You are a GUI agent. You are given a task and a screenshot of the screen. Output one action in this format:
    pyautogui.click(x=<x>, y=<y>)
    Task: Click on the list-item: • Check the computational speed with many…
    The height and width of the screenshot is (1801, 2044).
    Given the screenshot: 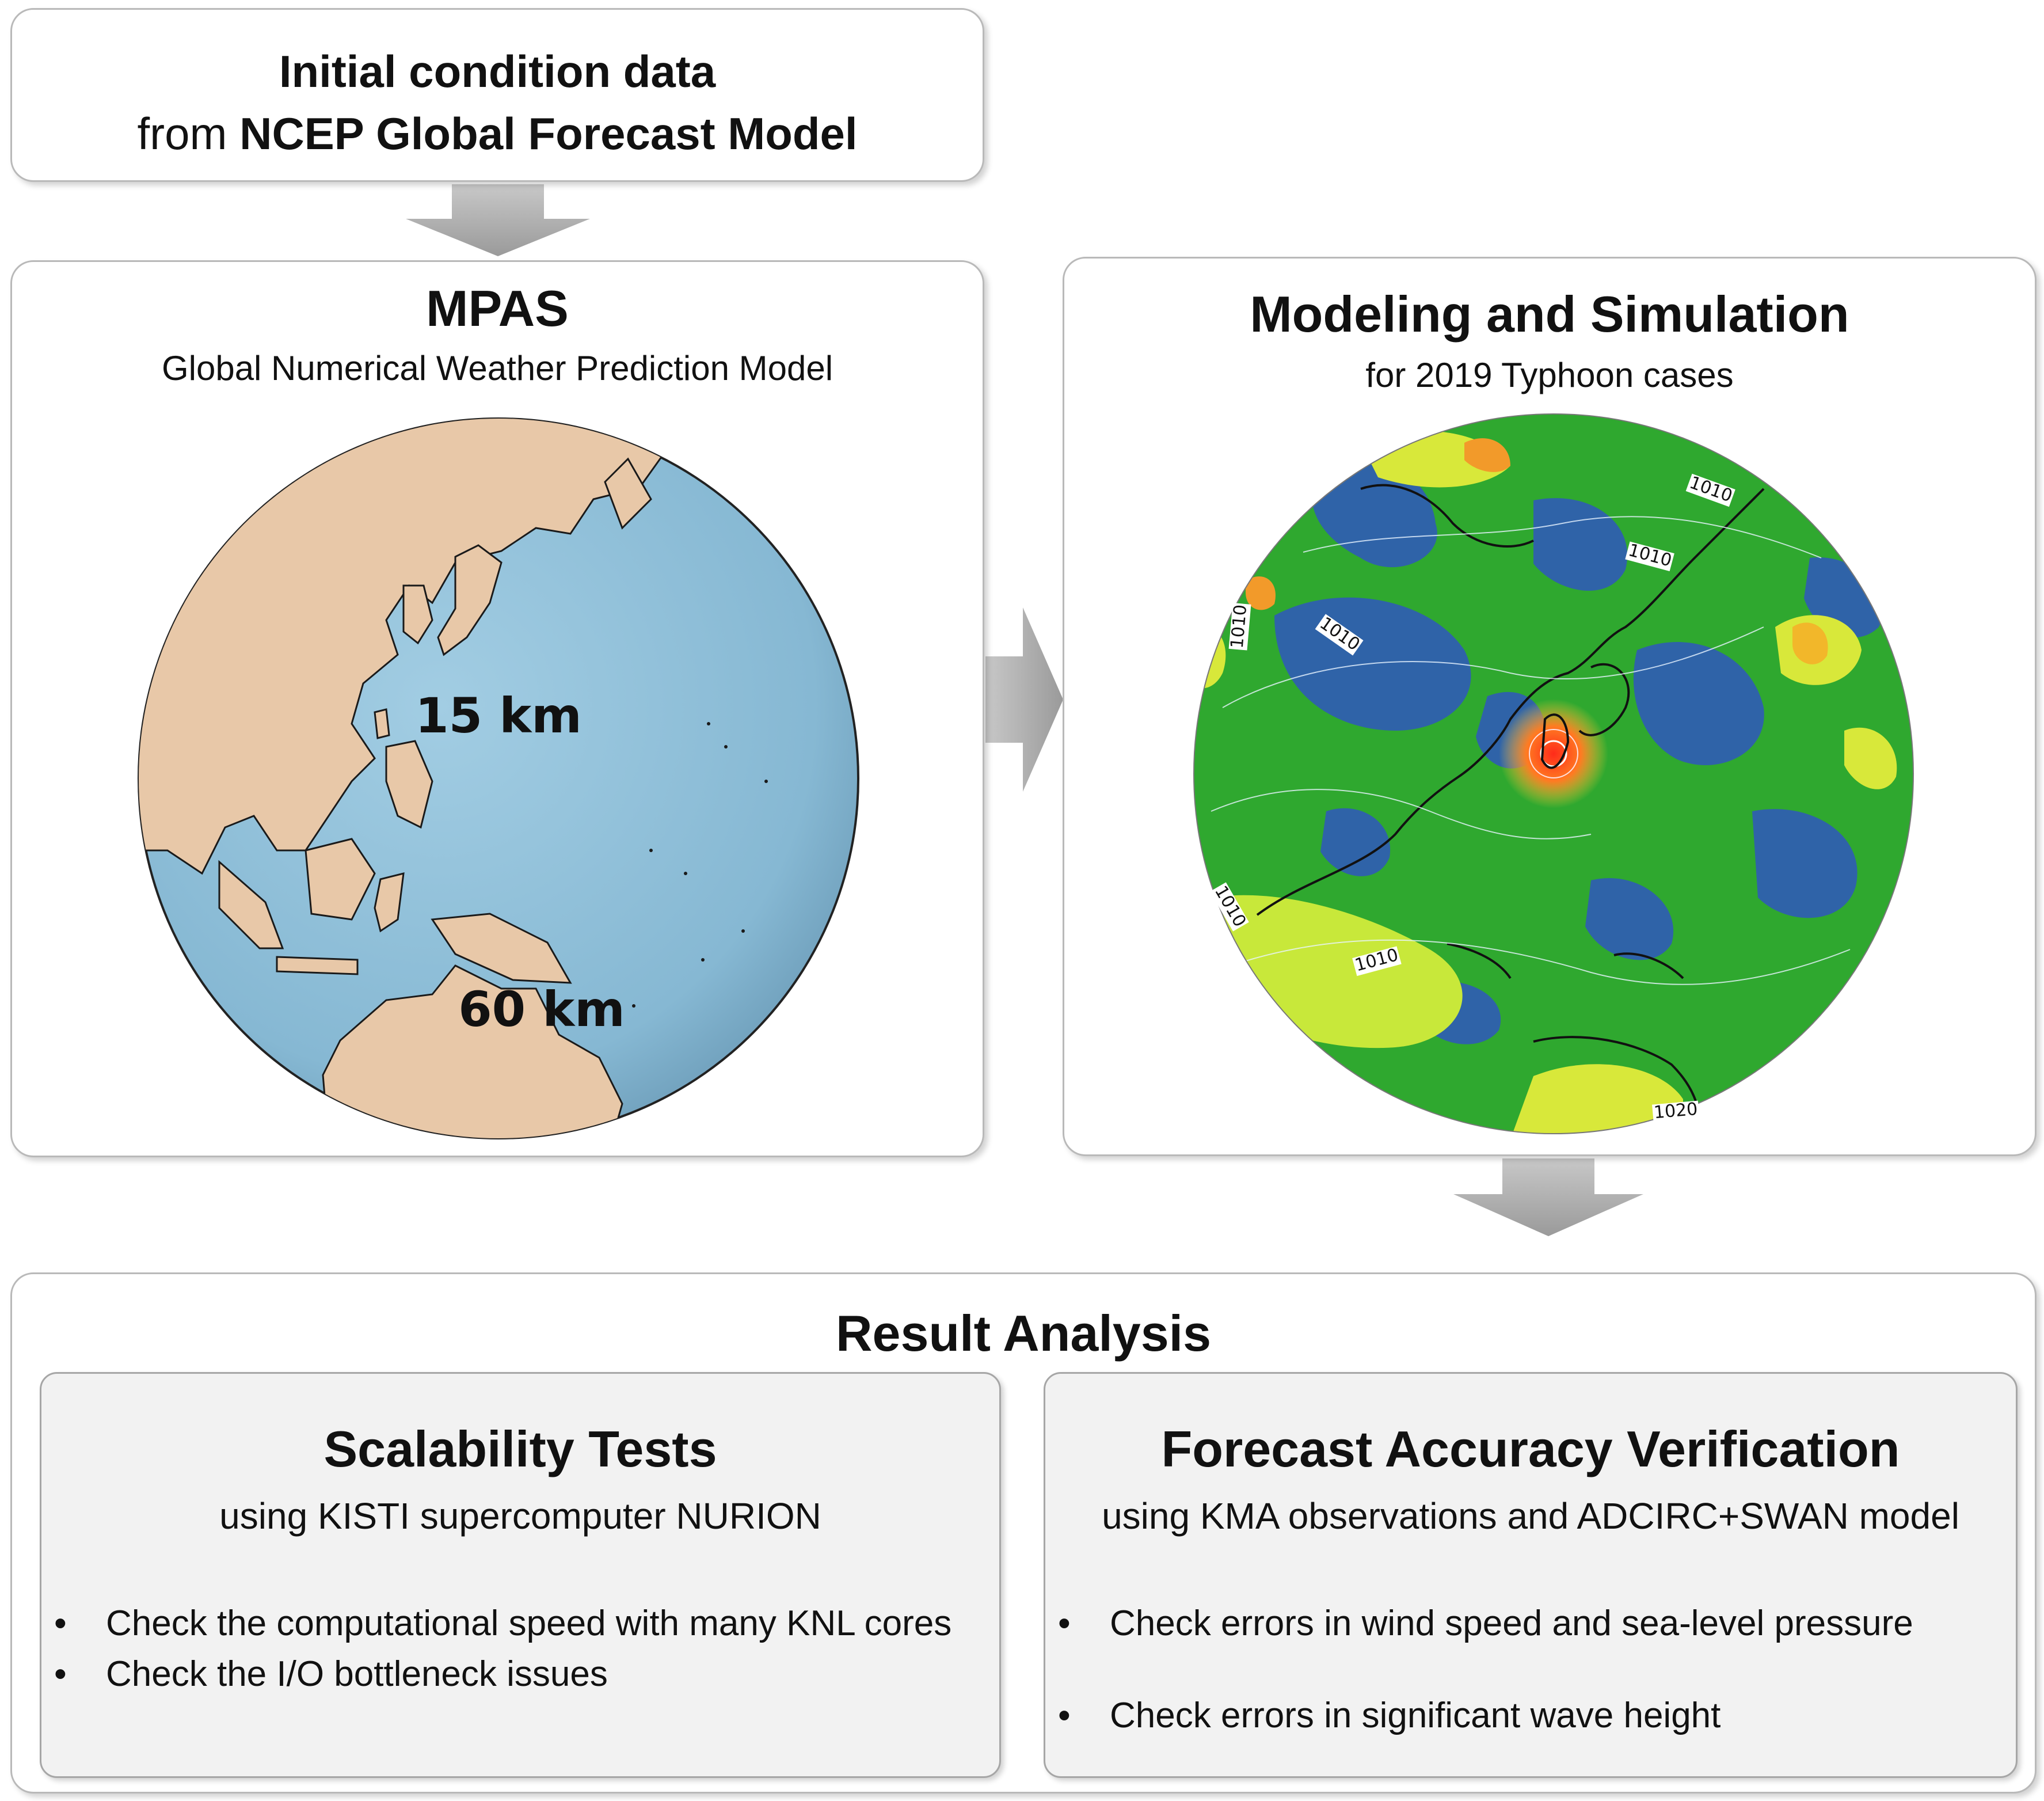 What is the action you would take?
    pyautogui.click(x=520, y=1623)
    